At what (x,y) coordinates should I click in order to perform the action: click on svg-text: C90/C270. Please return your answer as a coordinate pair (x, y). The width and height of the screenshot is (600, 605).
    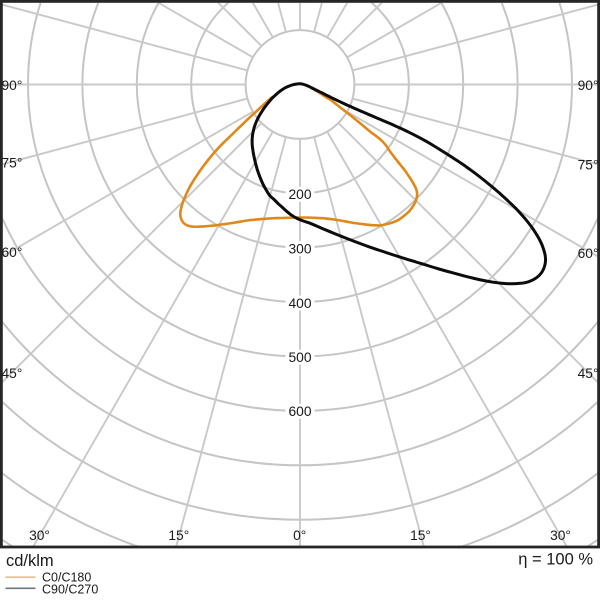
    Looking at the image, I should click on (70, 590).